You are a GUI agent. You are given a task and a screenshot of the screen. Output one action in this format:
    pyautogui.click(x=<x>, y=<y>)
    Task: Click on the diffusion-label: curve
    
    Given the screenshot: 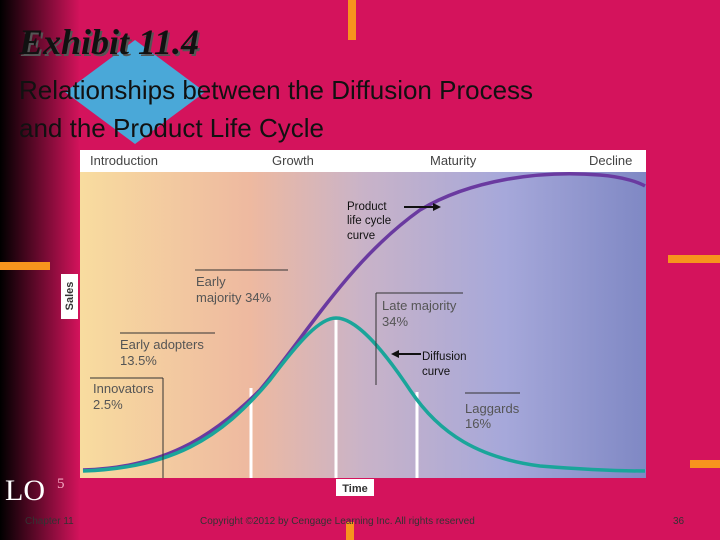 What is the action you would take?
    pyautogui.click(x=436, y=372)
    